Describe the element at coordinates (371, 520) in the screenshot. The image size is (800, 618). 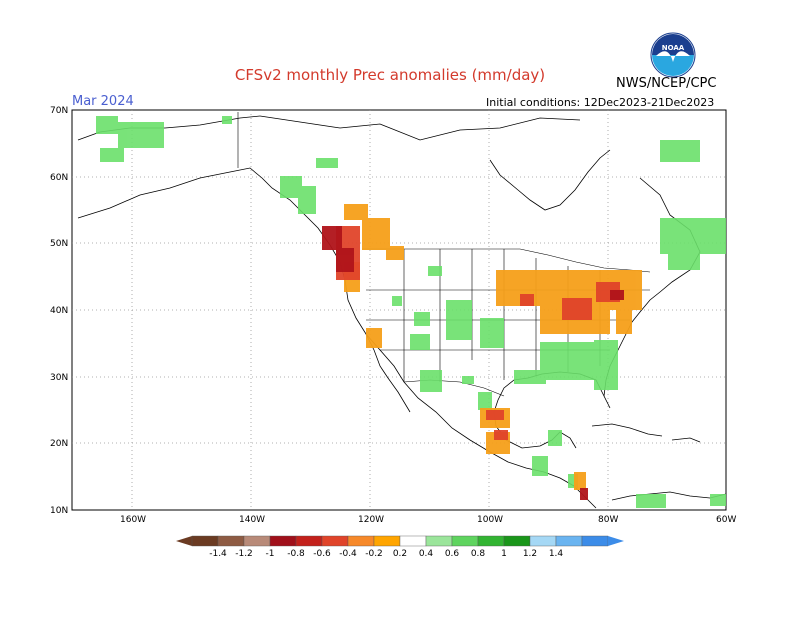
I see `lon-label-120w: 120W` at that location.